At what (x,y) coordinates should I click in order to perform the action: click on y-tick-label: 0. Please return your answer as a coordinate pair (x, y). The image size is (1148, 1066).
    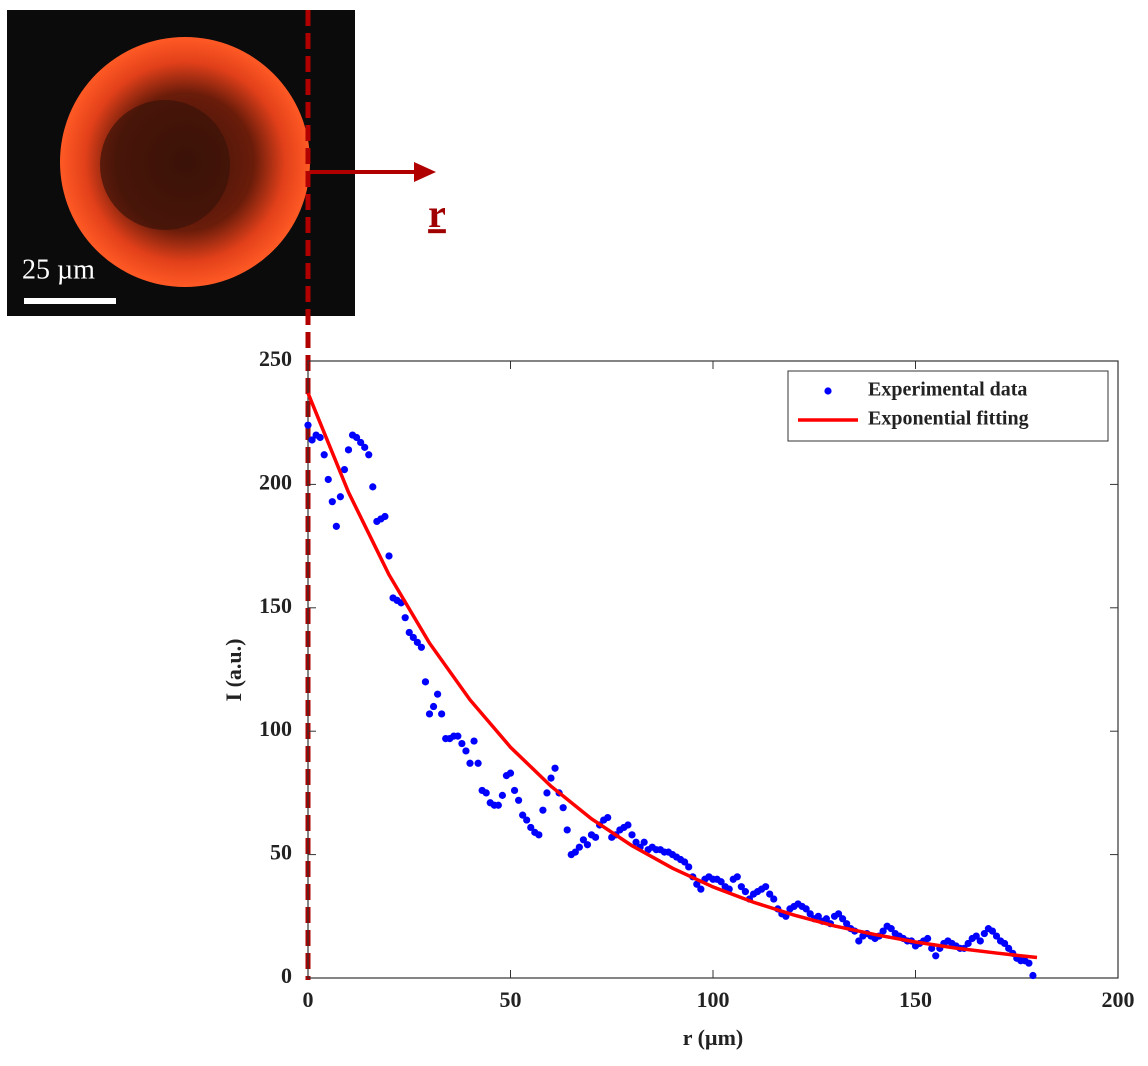
    Looking at the image, I should click on (286, 975).